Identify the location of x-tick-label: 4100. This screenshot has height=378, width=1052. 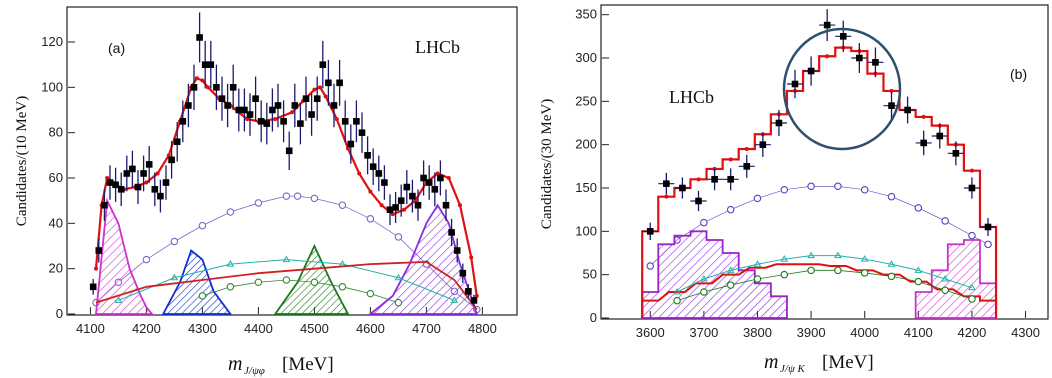
(90, 328).